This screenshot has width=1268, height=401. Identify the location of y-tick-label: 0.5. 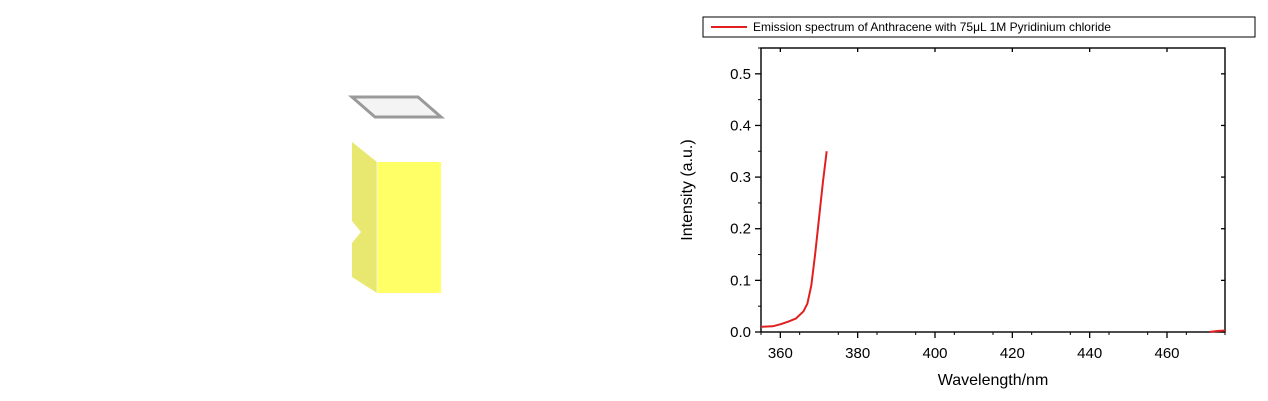
(740, 74).